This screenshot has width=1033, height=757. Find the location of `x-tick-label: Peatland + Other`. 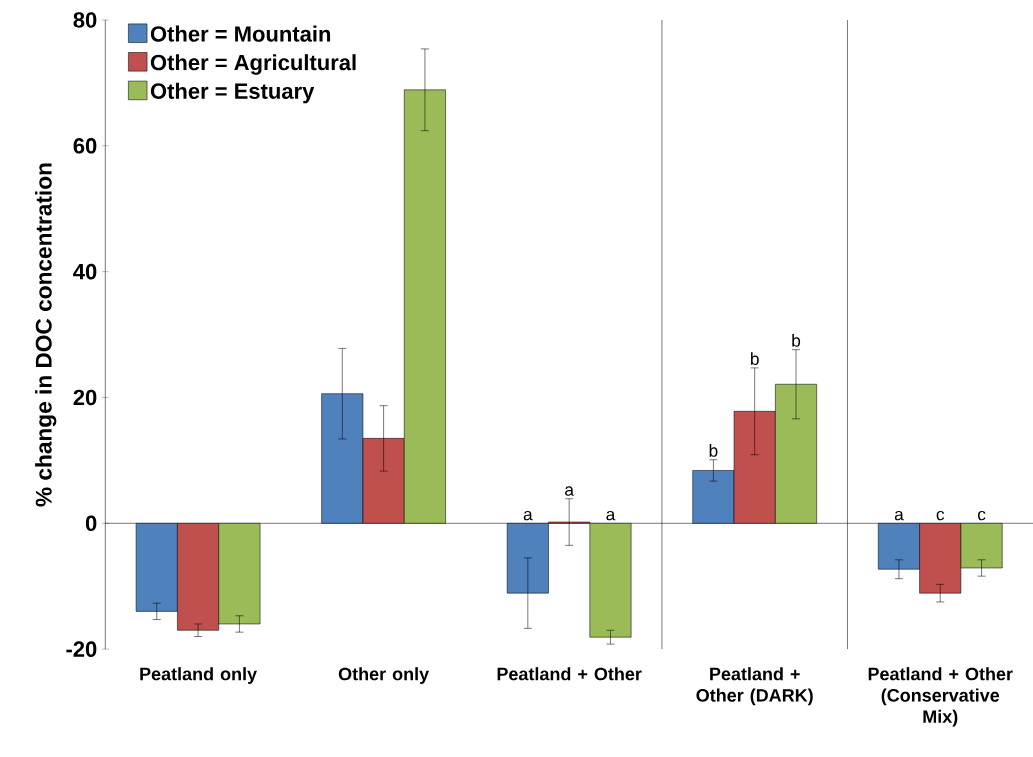

x-tick-label: Peatland + Other is located at coordinates (569, 674).